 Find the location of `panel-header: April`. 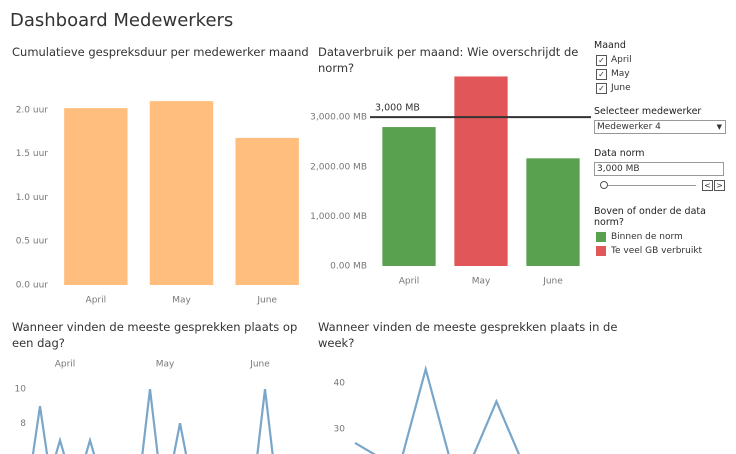

panel-header: April is located at coordinates (65, 365).